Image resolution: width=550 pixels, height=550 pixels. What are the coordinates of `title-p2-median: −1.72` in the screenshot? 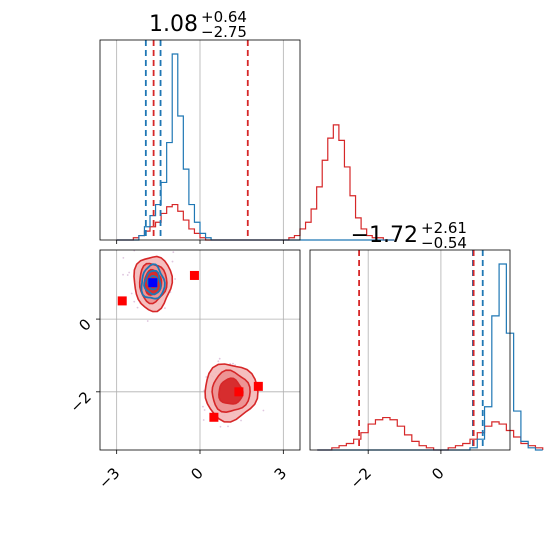 It's located at (384, 235).